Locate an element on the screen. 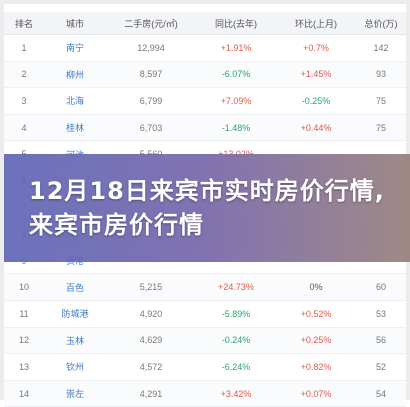 This screenshot has height=407, width=410. rank-cell: 3 is located at coordinates (24, 101).